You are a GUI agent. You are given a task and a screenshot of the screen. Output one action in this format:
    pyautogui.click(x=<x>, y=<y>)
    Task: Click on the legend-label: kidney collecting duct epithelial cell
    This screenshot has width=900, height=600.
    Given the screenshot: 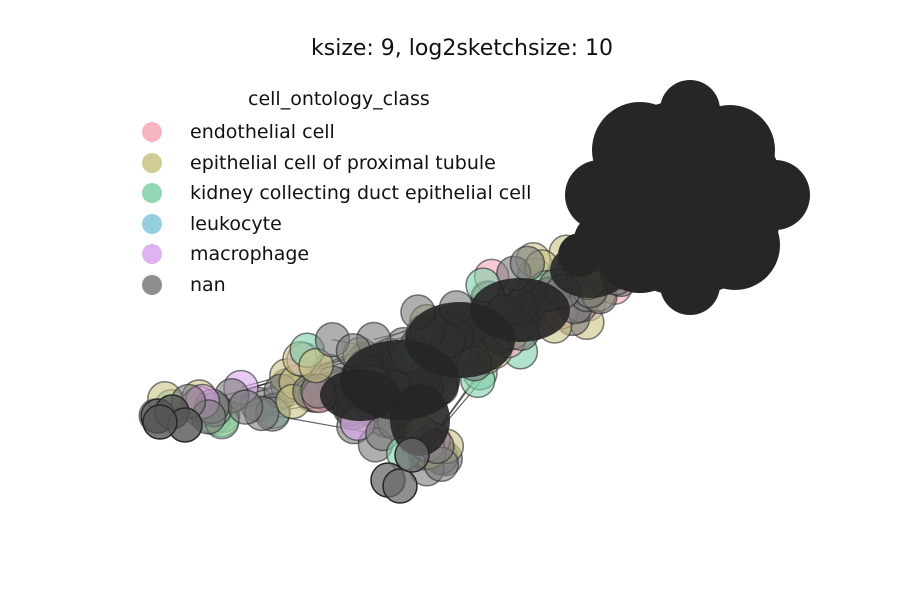 What is the action you would take?
    pyautogui.click(x=361, y=193)
    